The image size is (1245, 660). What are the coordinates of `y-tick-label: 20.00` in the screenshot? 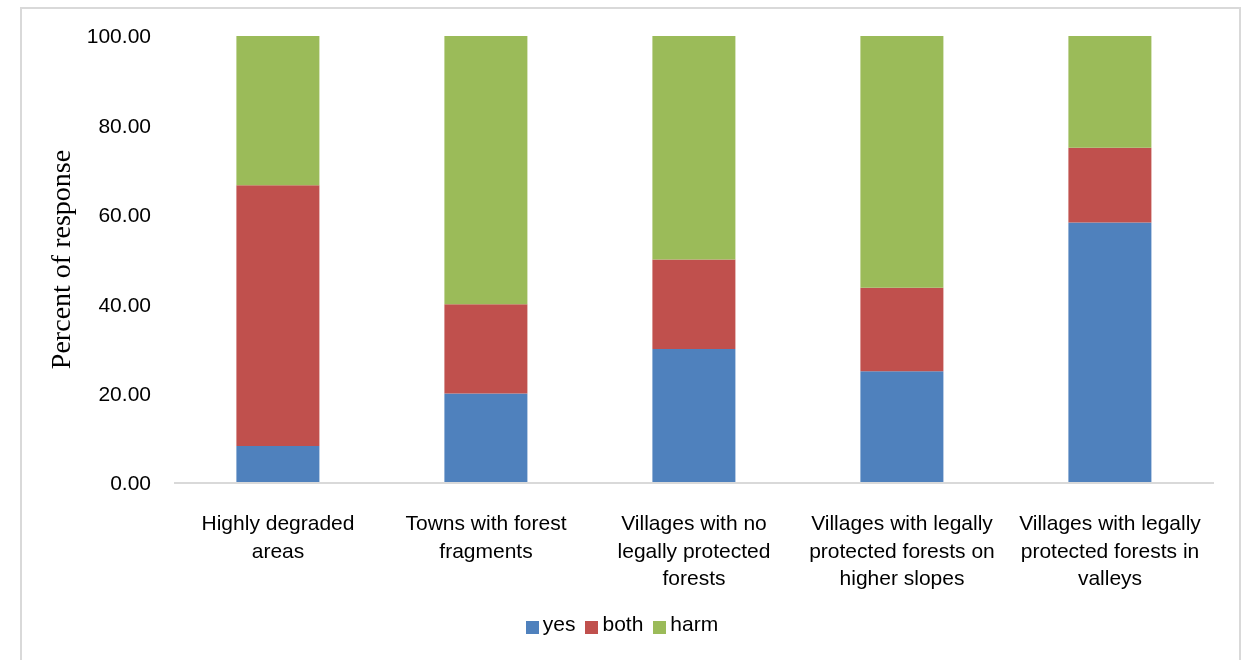 It's located at (124, 394).